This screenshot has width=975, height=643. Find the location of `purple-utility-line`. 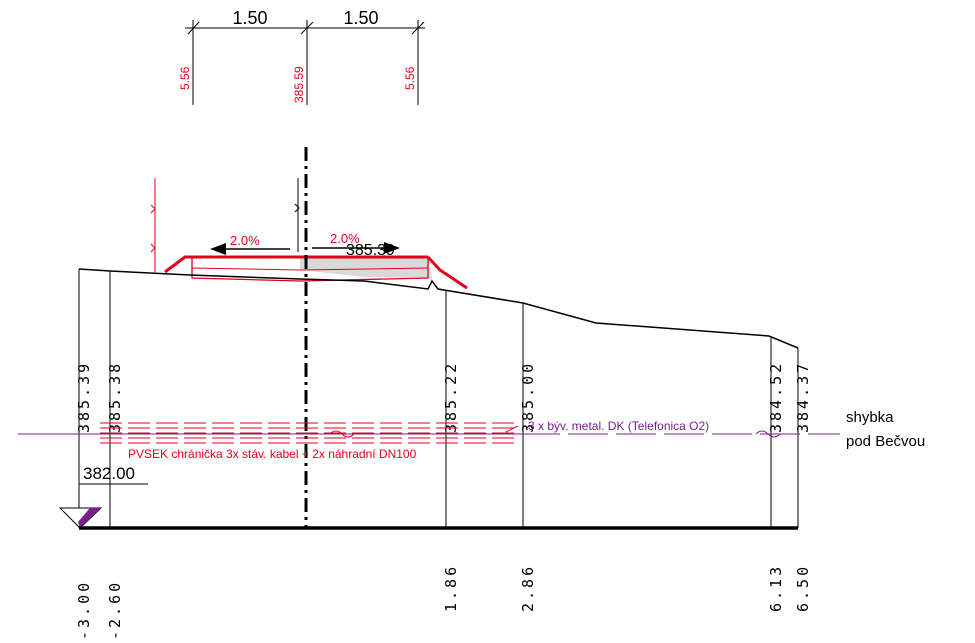

purple-utility-line is located at coordinates (429, 434).